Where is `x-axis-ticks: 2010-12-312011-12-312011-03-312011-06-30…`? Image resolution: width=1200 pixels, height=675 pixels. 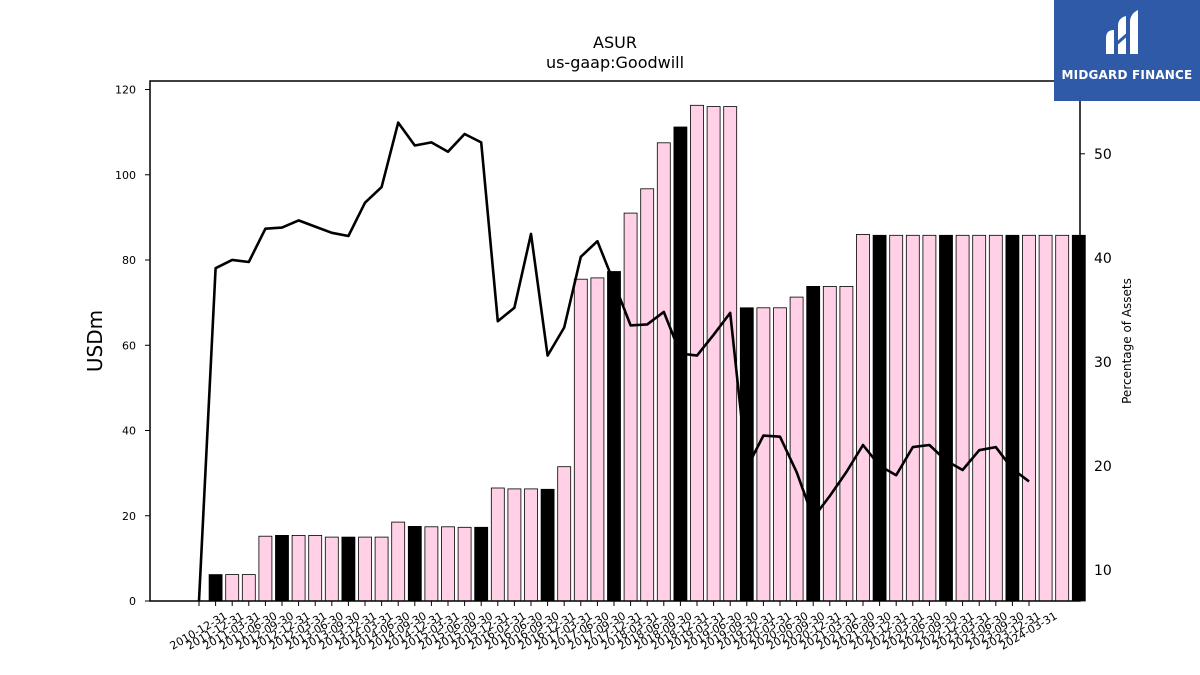 x-axis-ticks: 2010-12-312011-12-312011-03-312011-06-30… is located at coordinates (614, 627).